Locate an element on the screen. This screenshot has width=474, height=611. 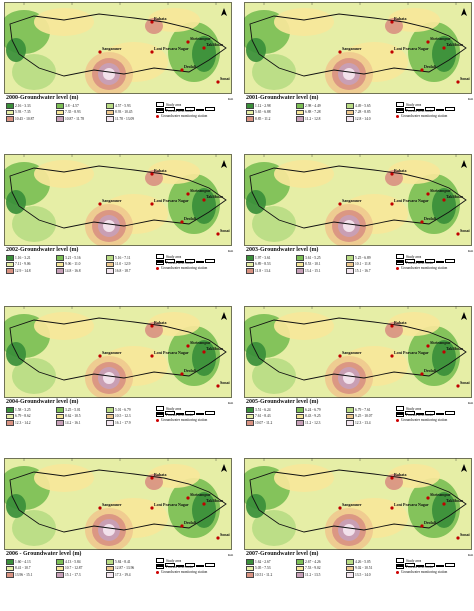
legend-item: 3.61 - 5.25 is located at coordinates (321, 258).